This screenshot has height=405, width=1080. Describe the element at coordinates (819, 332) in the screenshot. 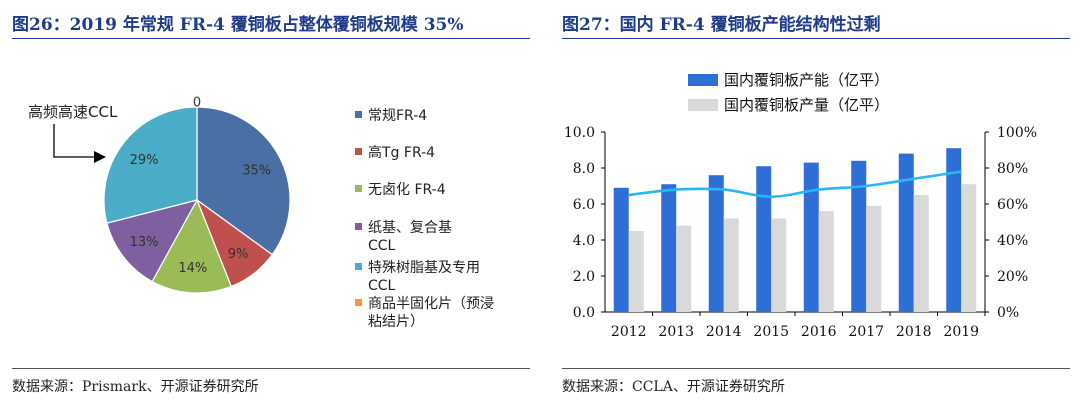

I see `x-tick-label: 2016` at that location.